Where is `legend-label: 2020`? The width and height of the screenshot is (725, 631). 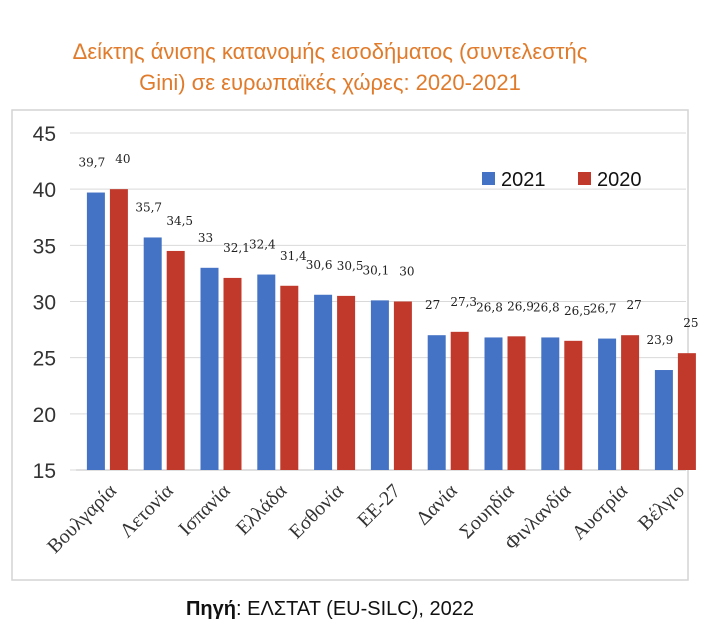
legend-label: 2020 is located at coordinates (619, 180).